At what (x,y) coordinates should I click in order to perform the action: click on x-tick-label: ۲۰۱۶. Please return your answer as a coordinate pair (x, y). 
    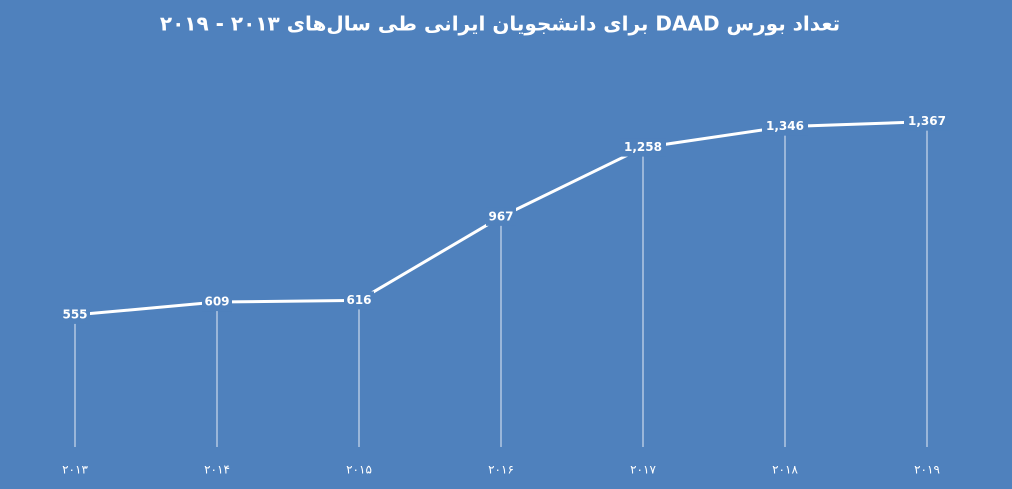
    Looking at the image, I should click on (501, 470).